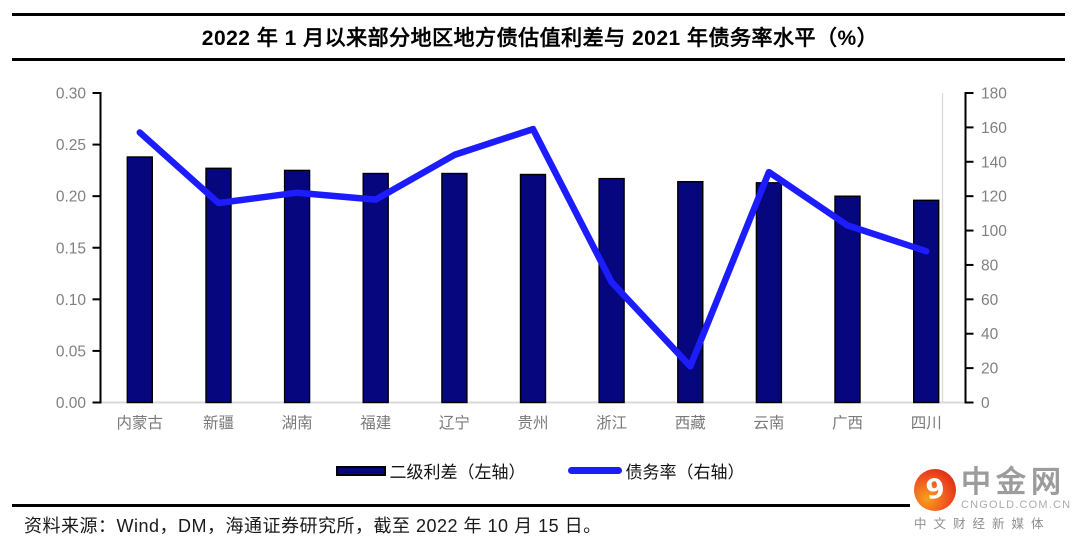 The width and height of the screenshot is (1080, 545). Describe the element at coordinates (140, 280) in the screenshot. I see `bar-内蒙古` at that location.